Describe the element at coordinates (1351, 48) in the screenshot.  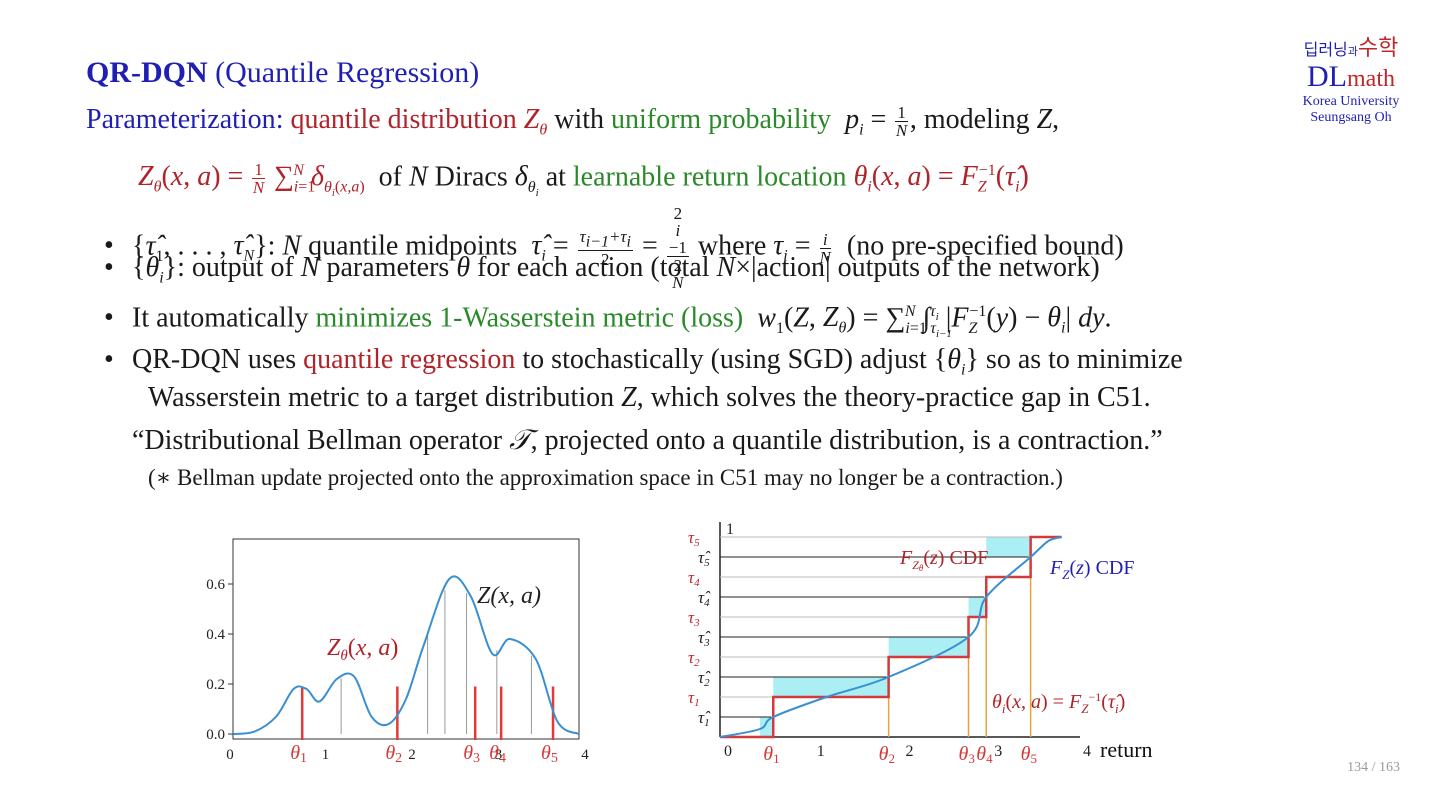
I see `logo-korean: 딥러닝과수학` at that location.